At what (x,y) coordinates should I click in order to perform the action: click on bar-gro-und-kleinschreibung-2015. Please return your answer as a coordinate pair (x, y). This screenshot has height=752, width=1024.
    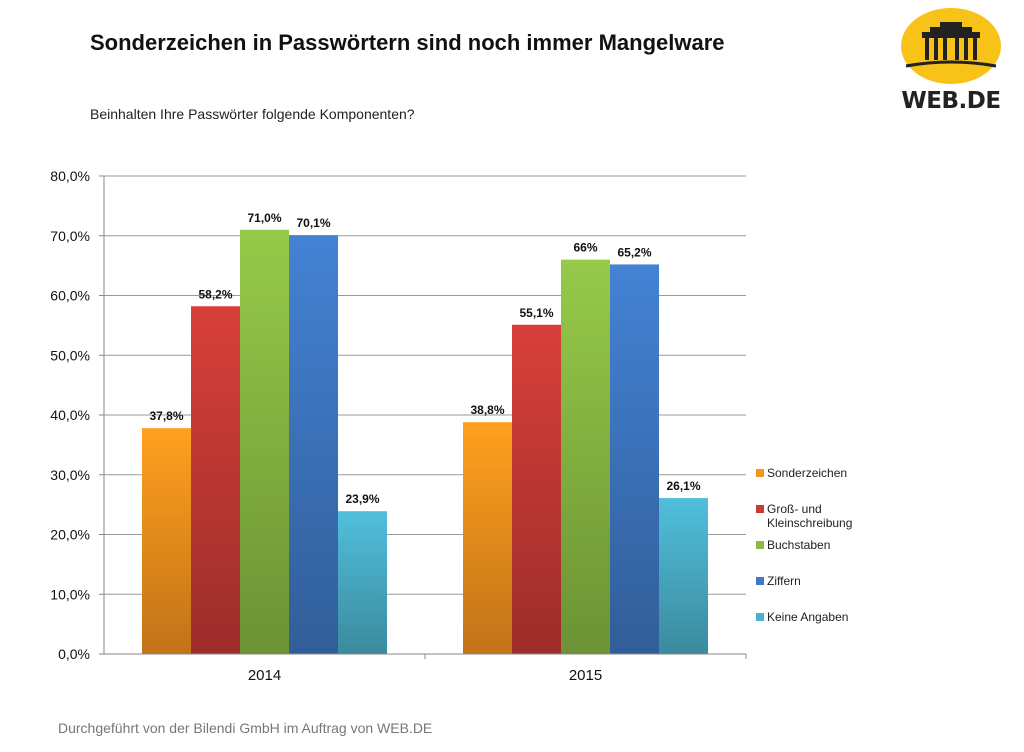
    Looking at the image, I should click on (536, 489).